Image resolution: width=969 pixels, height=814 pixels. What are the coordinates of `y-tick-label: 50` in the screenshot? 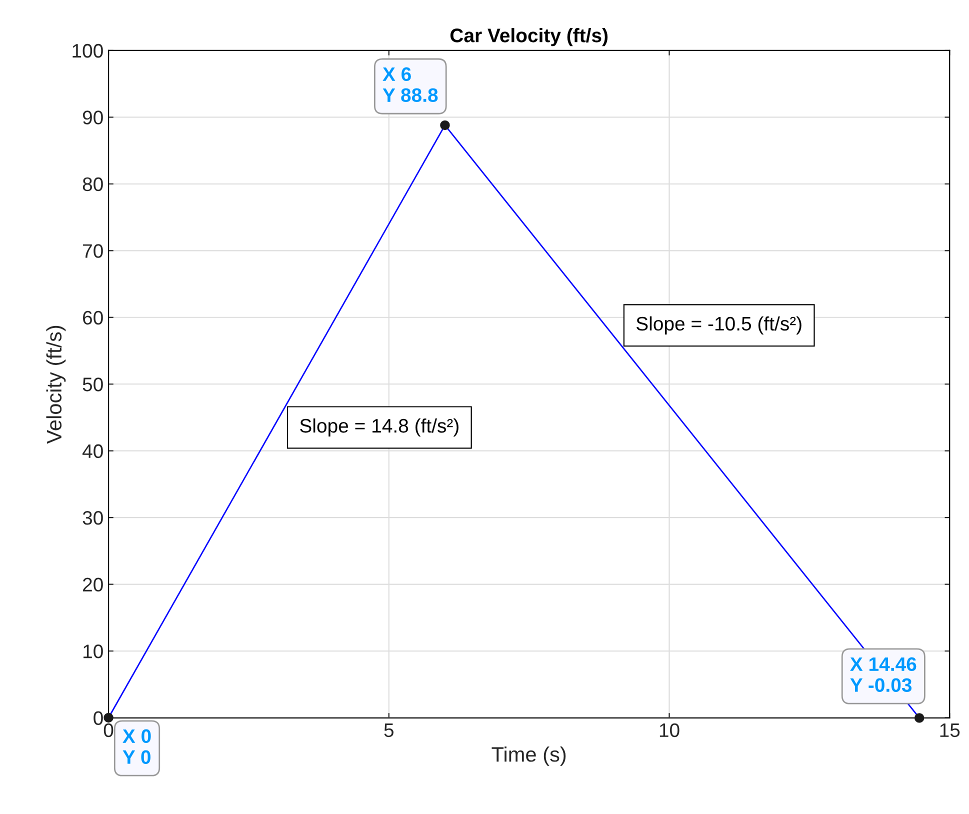 It's located at (92, 385).